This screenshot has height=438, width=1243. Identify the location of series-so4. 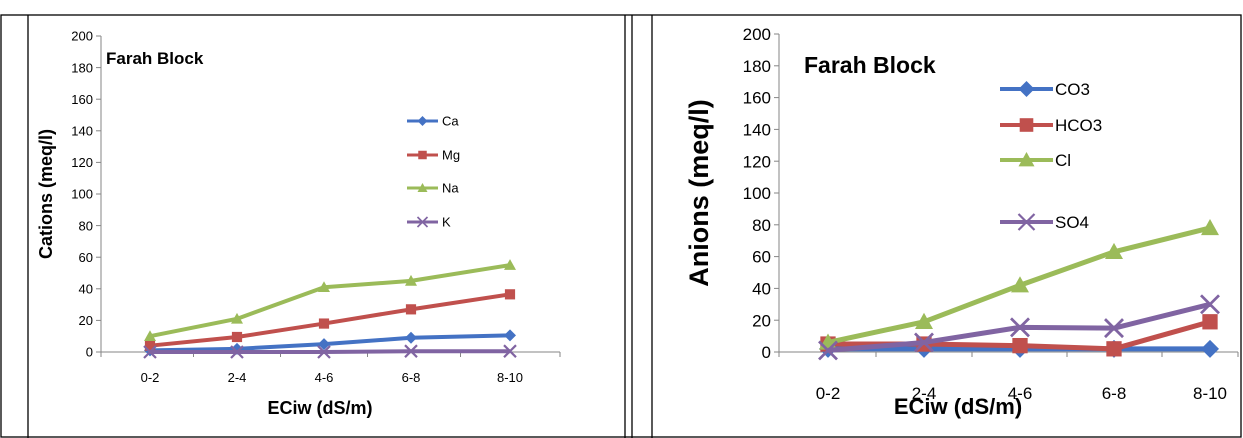
(1019, 327).